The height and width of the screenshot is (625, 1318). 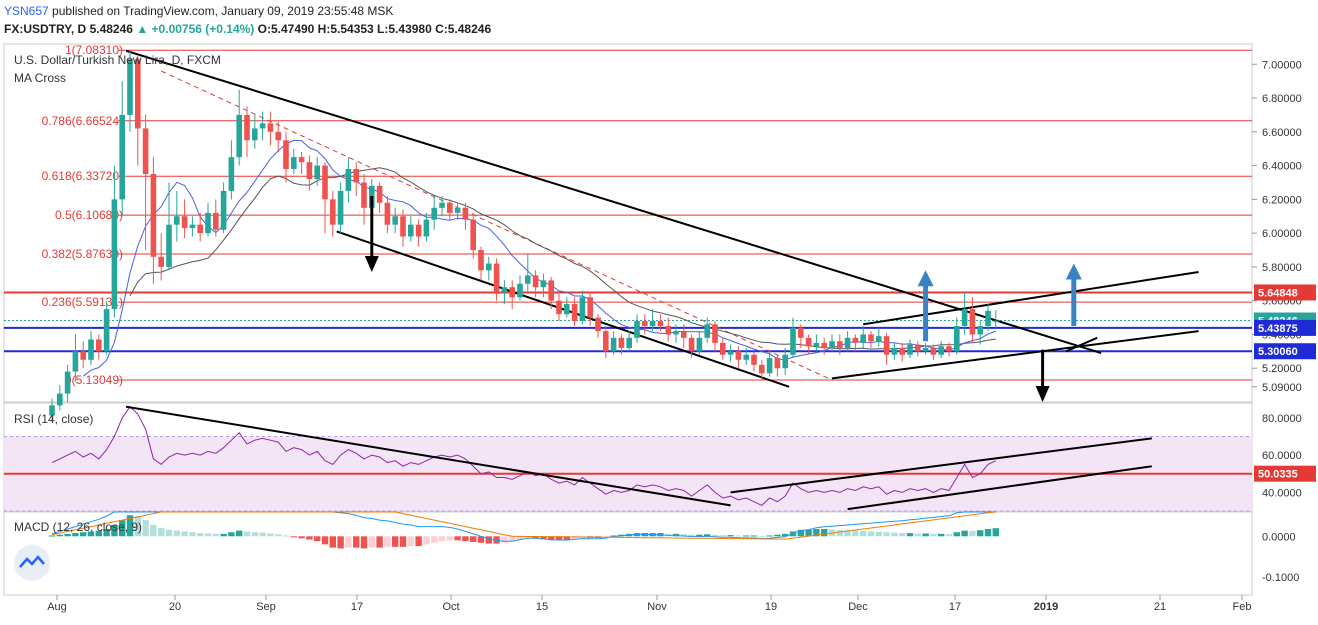 What do you see at coordinates (1278, 352) in the screenshot?
I see `price-level-tag-text: 5.30060` at bounding box center [1278, 352].